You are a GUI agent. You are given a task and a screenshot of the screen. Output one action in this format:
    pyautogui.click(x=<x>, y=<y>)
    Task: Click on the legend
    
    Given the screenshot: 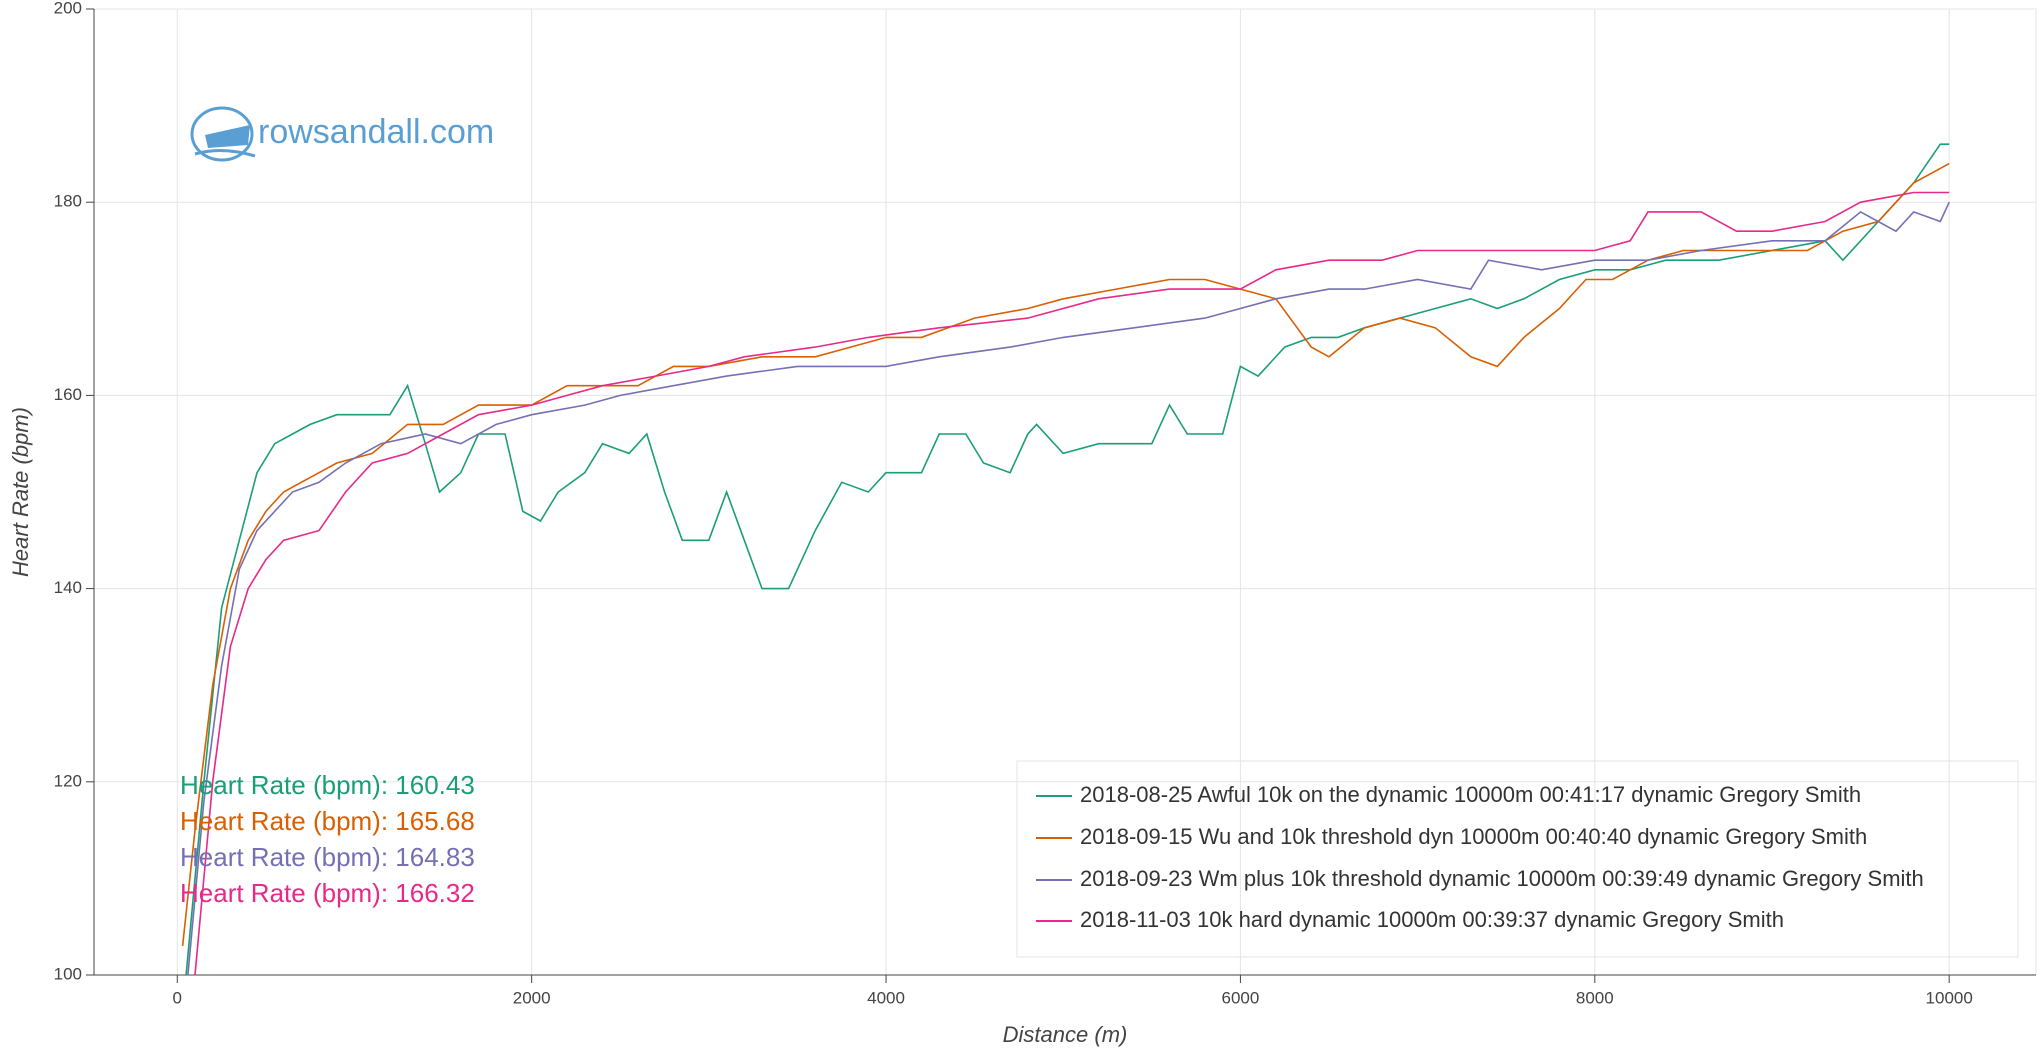 What is the action you would take?
    pyautogui.click(x=1517, y=859)
    